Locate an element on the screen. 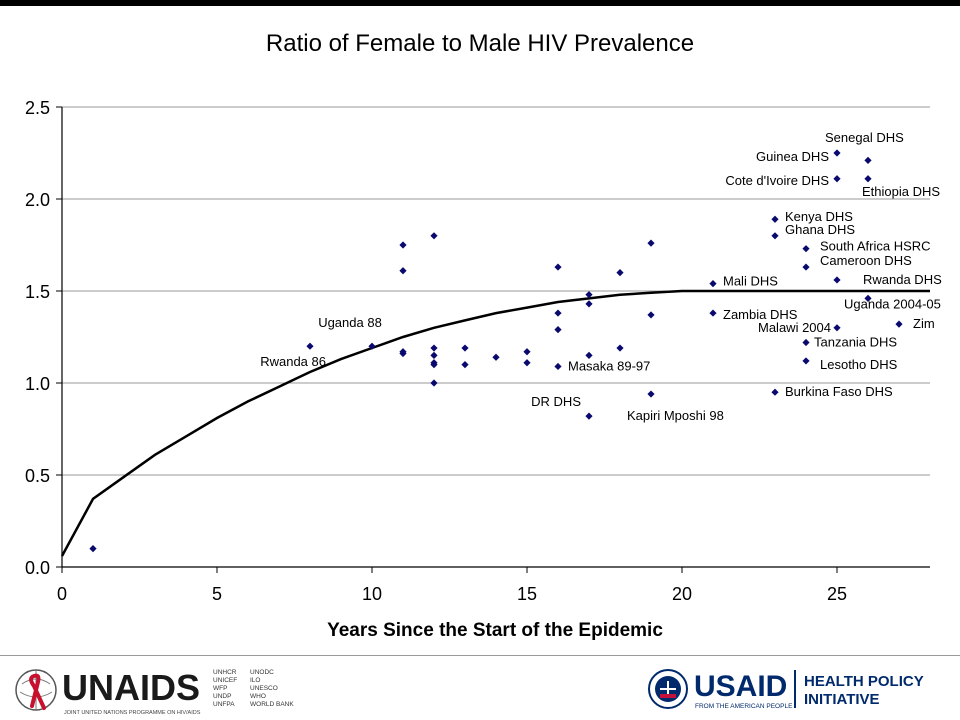 Image resolution: width=960 pixels, height=720 pixels. point-label: Kenya DHS is located at coordinates (819, 216).